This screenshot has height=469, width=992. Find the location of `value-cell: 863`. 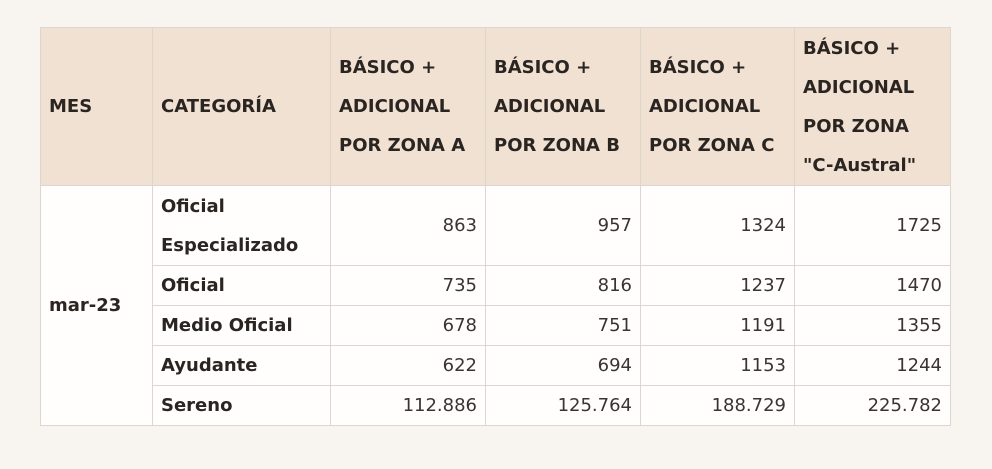

value-cell: 863 is located at coordinates (408, 225).